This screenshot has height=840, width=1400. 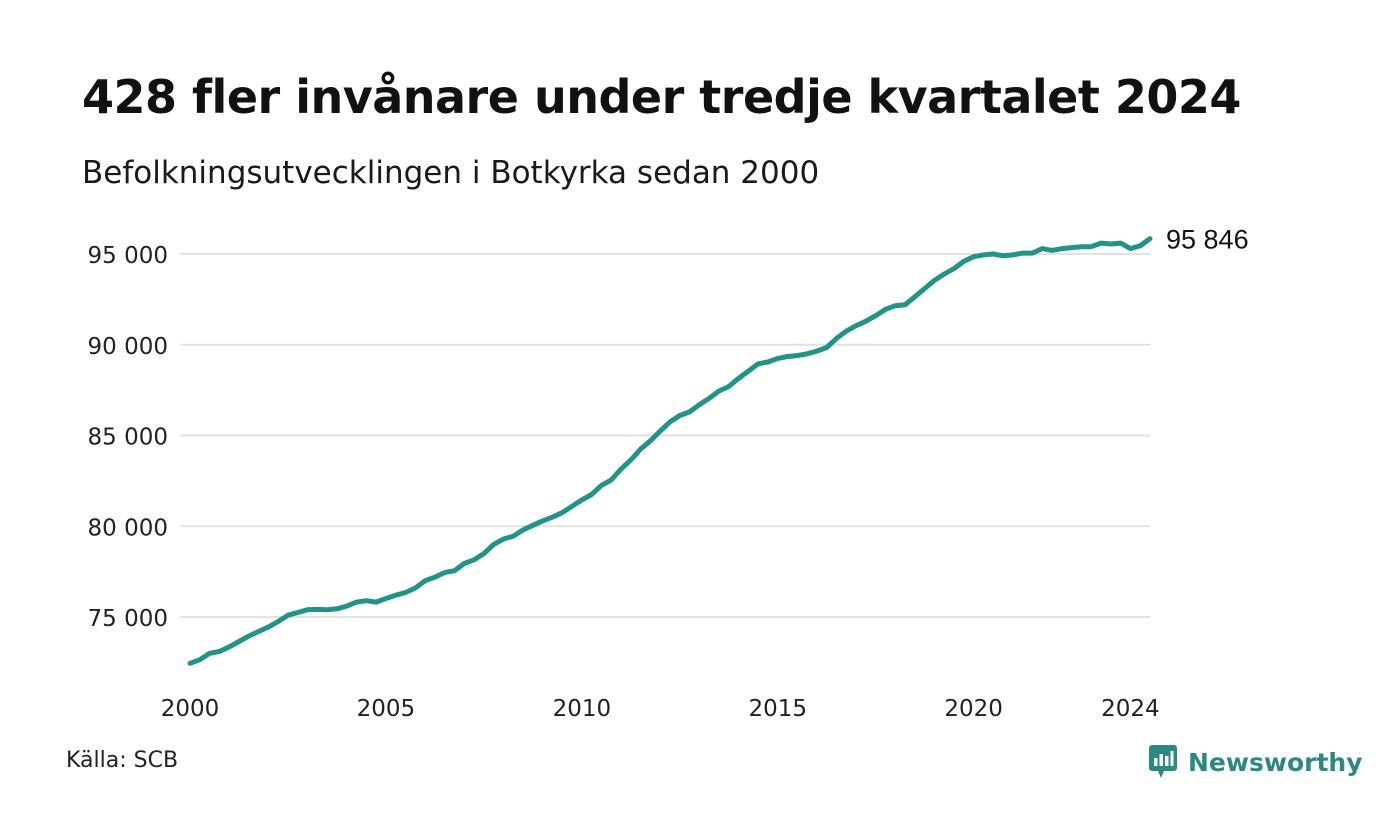 I want to click on x-tick-label: 2024, so click(x=1130, y=709).